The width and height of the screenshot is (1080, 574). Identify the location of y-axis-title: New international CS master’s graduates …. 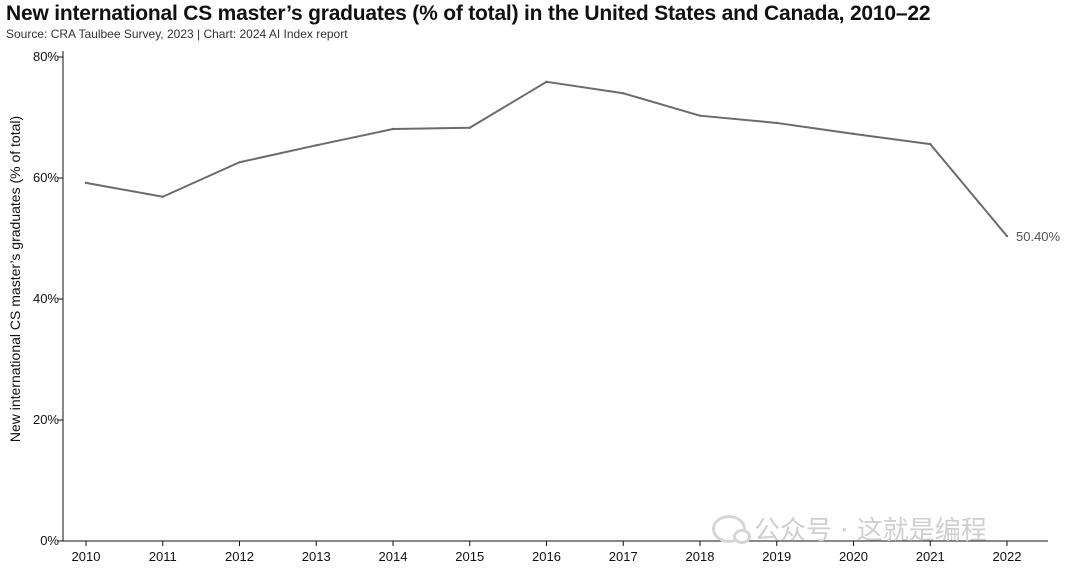
(15, 279).